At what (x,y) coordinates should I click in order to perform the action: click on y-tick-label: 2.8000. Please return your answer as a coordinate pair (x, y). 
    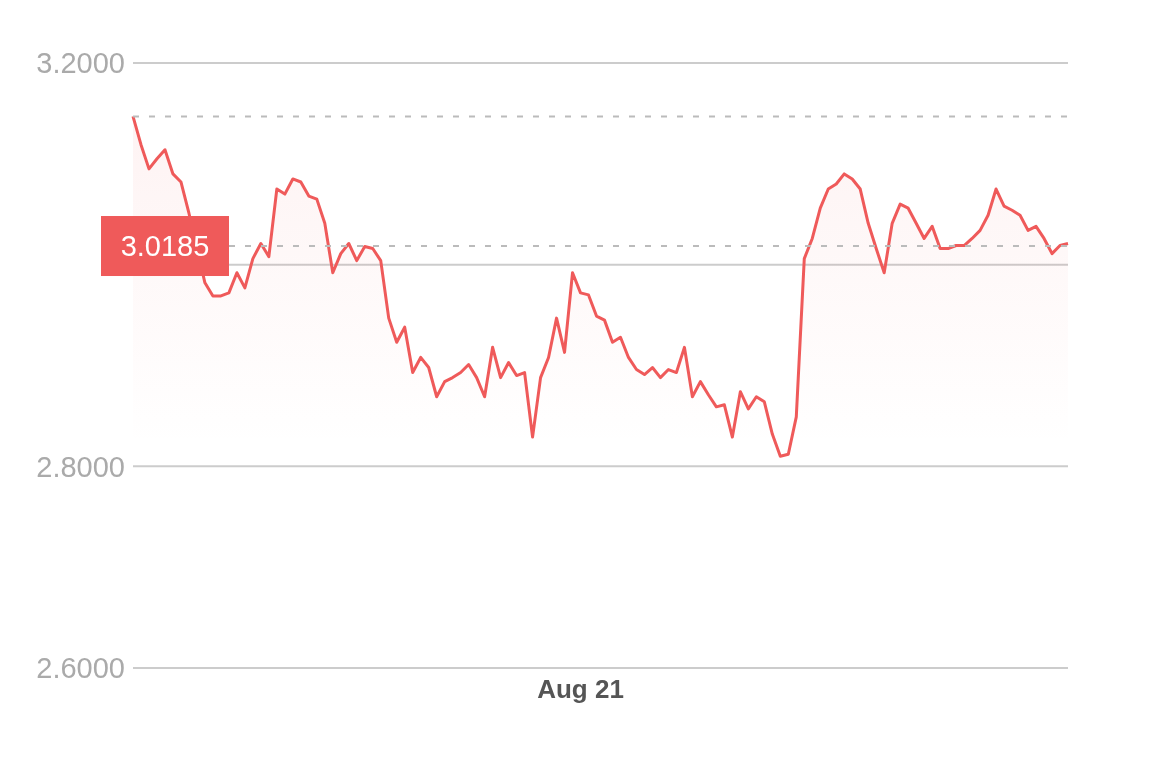
    Looking at the image, I should click on (80, 466).